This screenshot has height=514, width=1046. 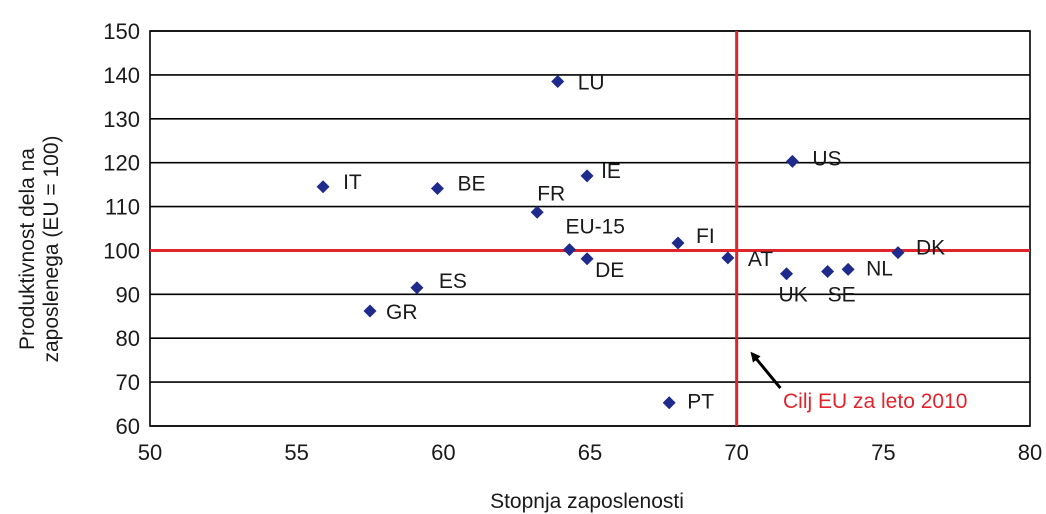 I want to click on x-tick-label-75: 75, so click(x=883, y=452).